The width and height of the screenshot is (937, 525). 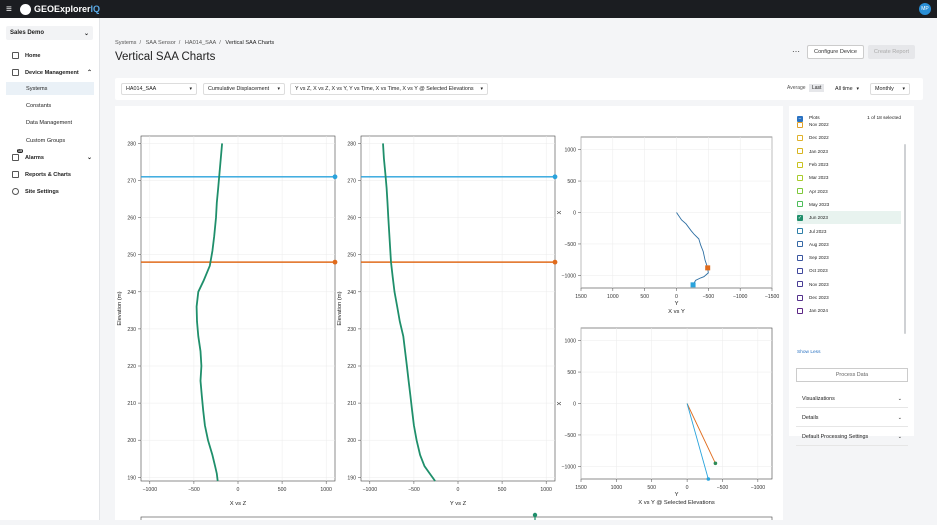 I want to click on legend-item: Nov 2023, so click(x=849, y=284).